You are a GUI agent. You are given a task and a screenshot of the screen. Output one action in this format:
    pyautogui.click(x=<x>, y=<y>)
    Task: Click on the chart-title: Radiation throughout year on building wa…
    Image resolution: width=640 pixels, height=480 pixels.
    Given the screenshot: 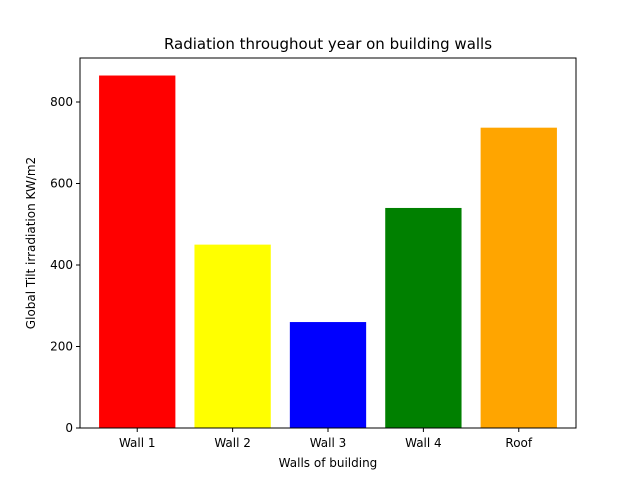 What is the action you would take?
    pyautogui.click(x=328, y=44)
    